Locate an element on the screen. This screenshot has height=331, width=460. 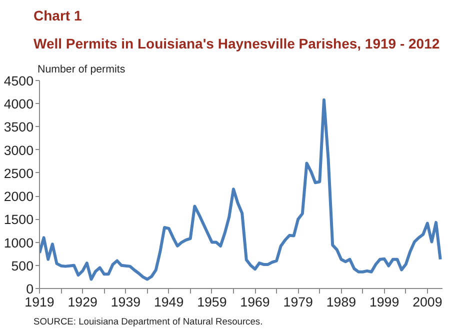
chart-title: Chart 1 is located at coordinates (58, 16).